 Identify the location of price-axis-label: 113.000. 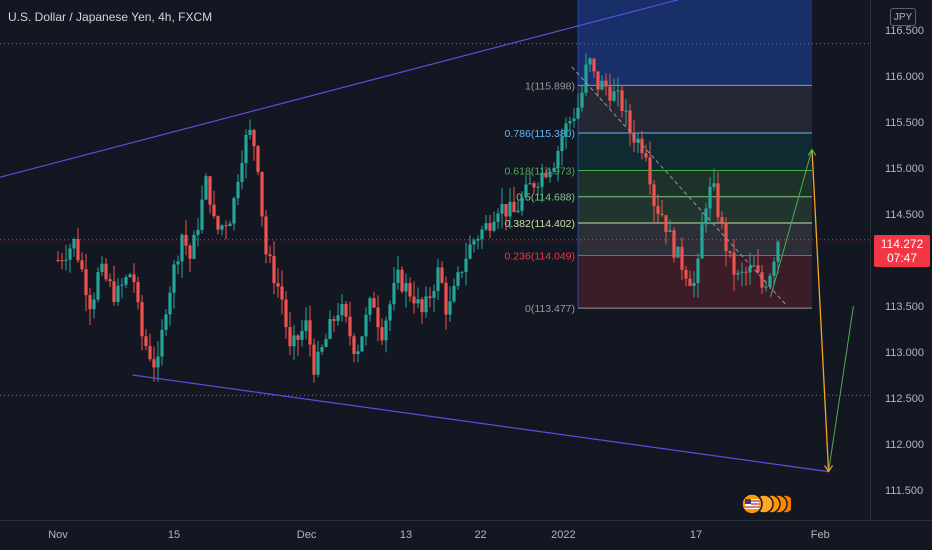
(904, 353).